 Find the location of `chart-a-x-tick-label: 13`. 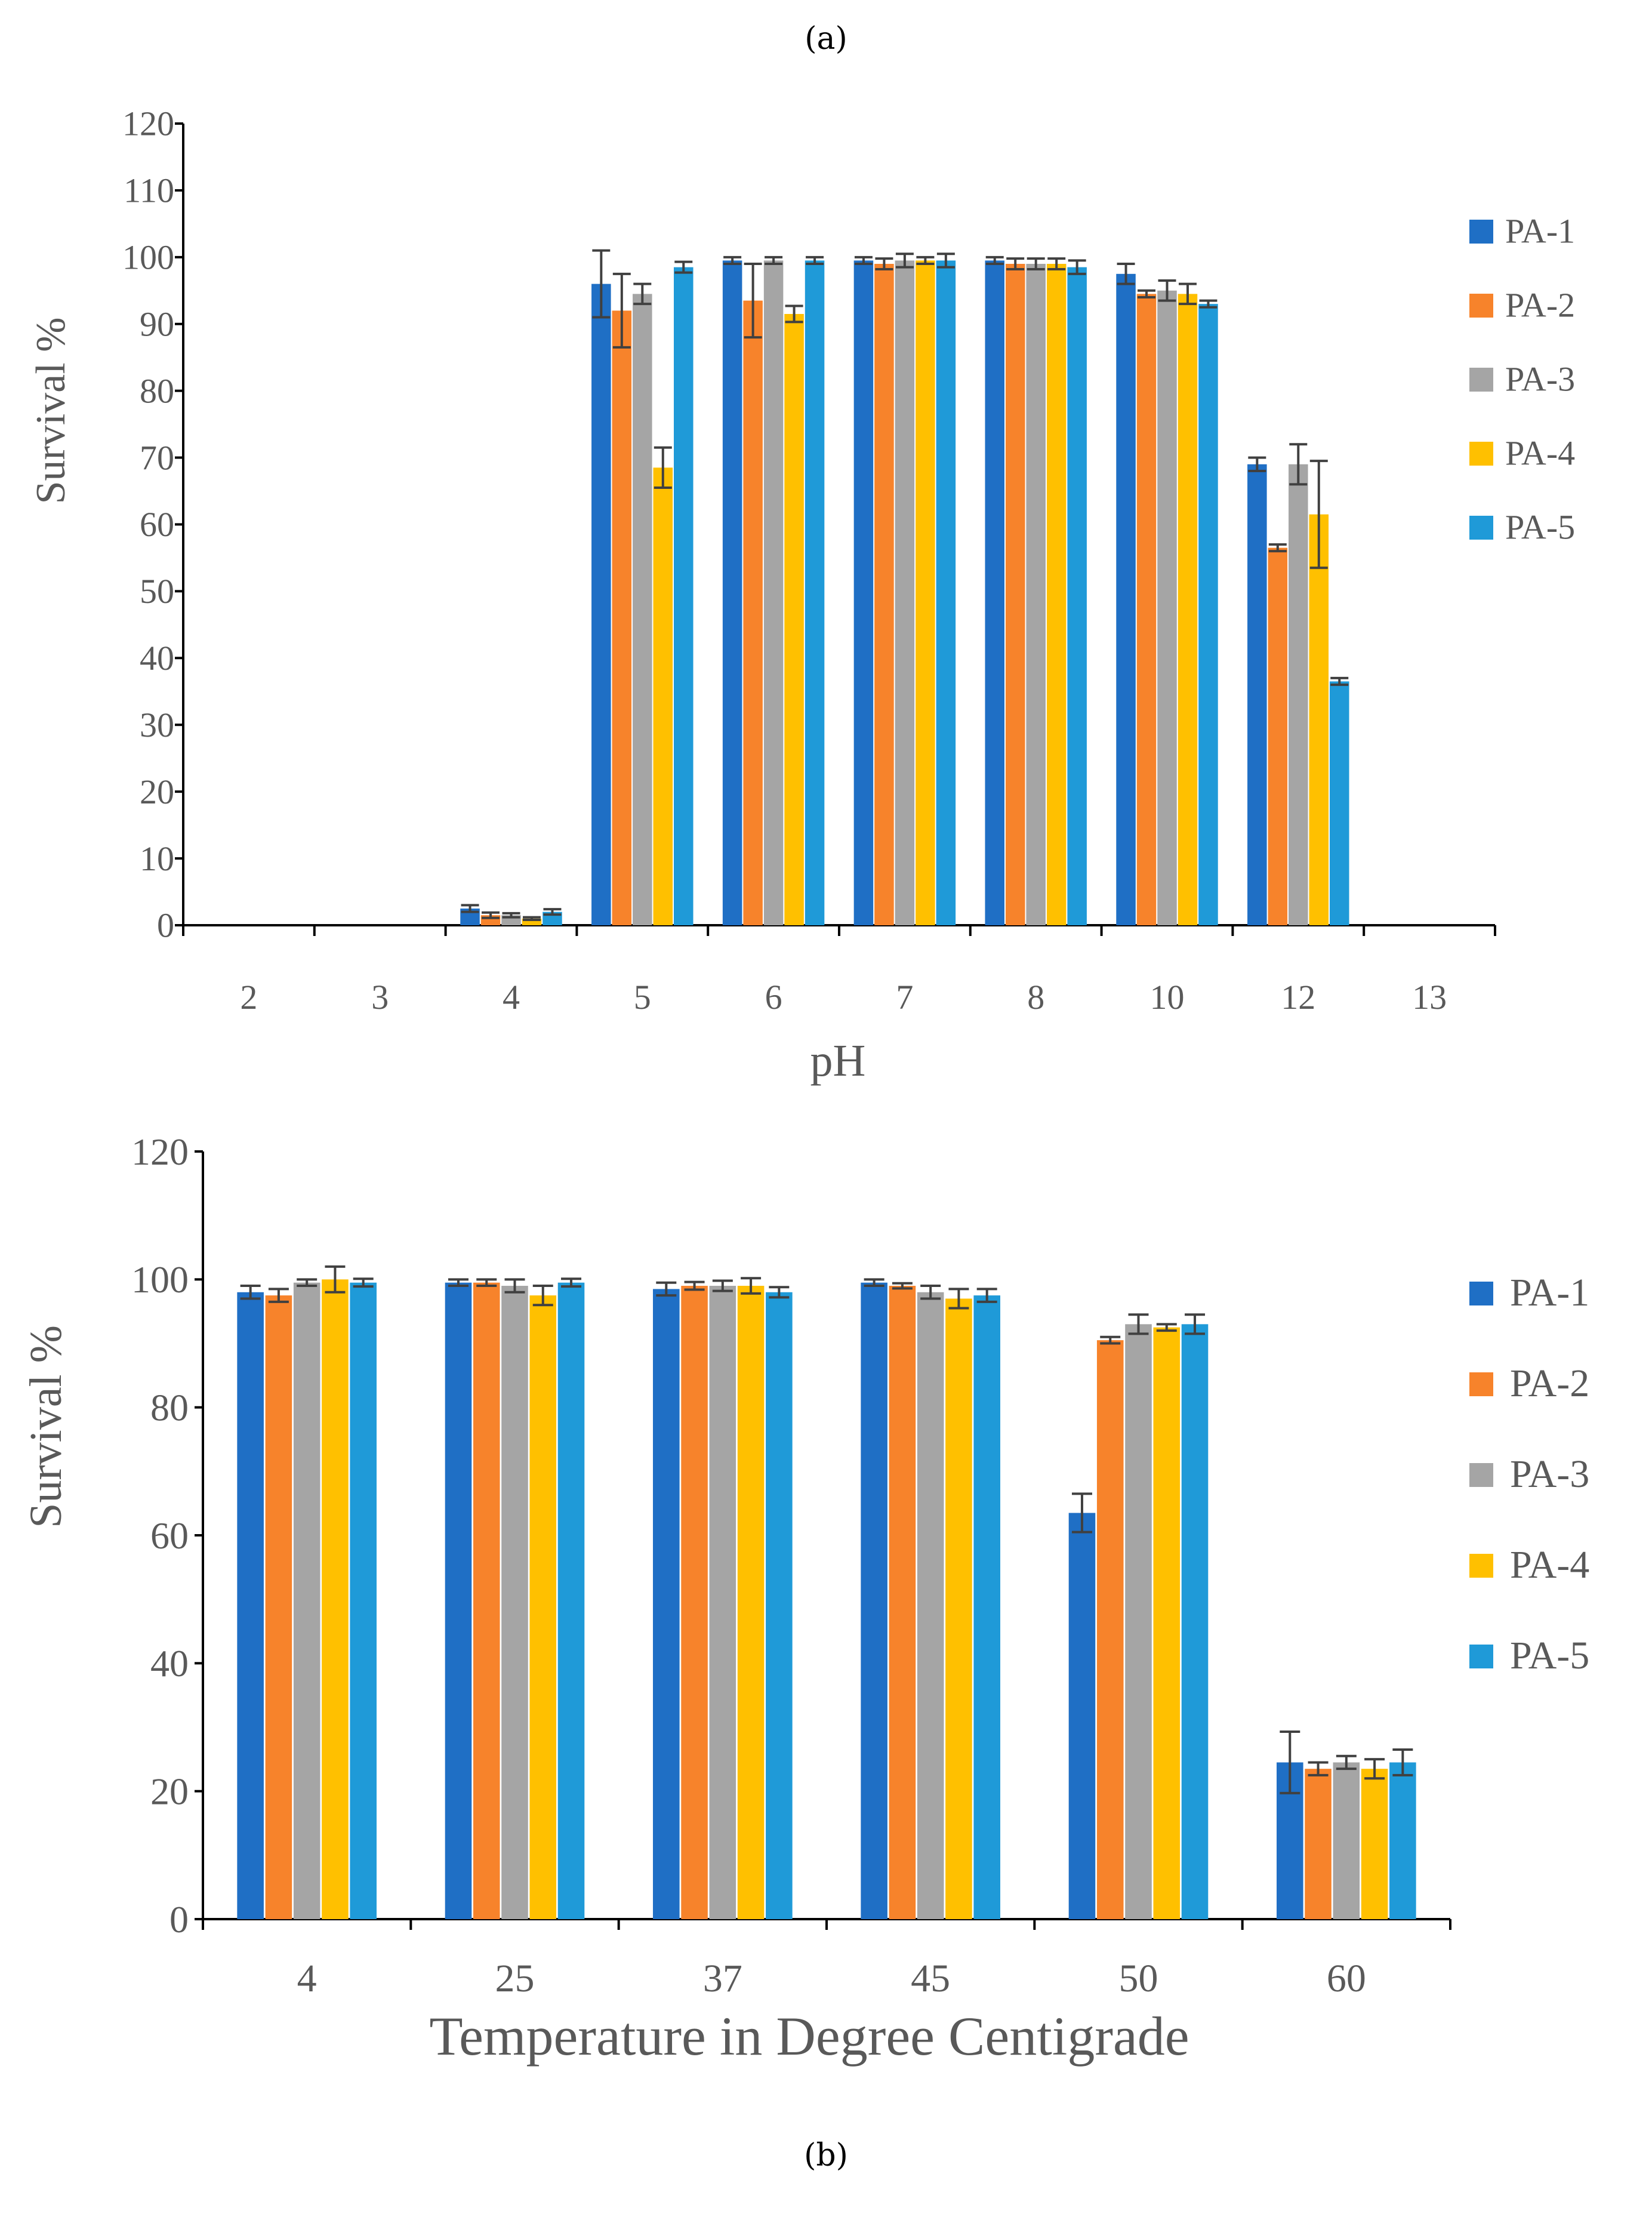

chart-a-x-tick-label: 13 is located at coordinates (1429, 997).